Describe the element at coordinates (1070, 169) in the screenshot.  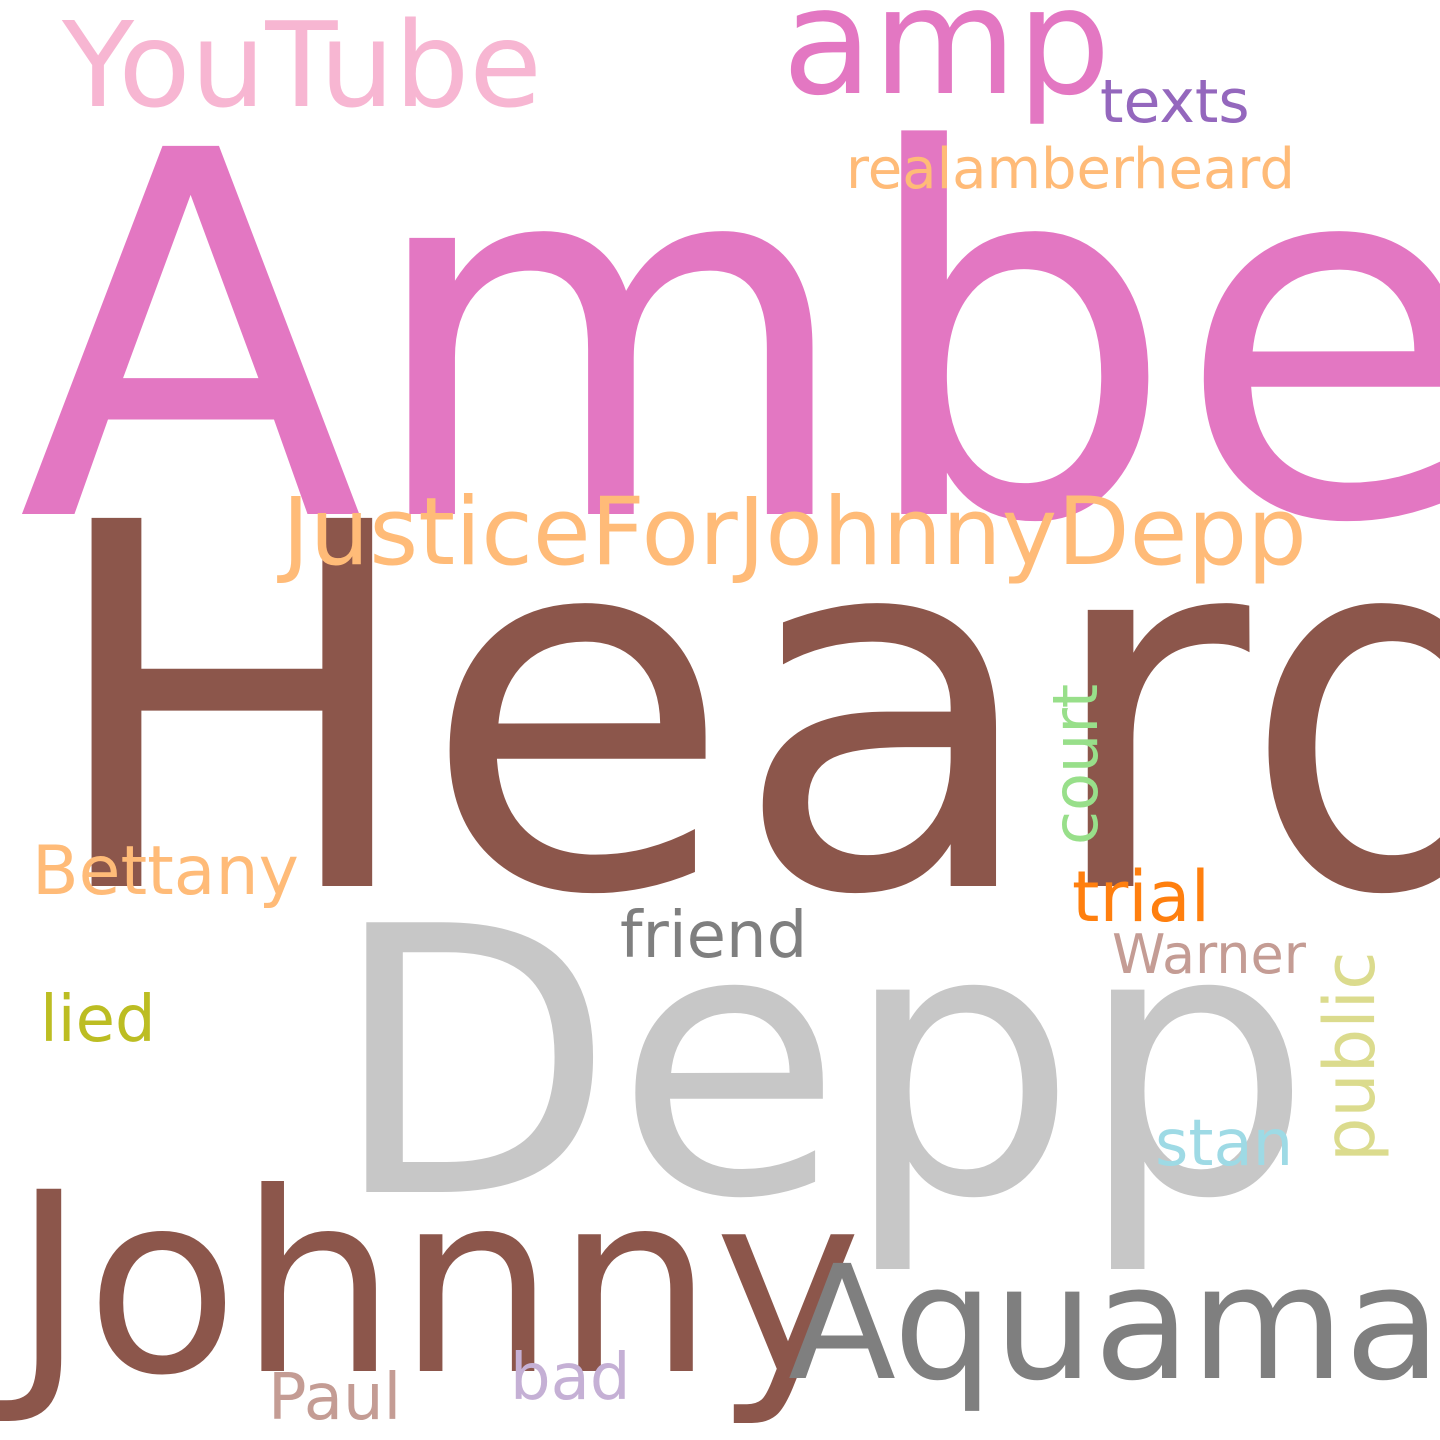
I see `word-realamberheard: realamberheard` at that location.